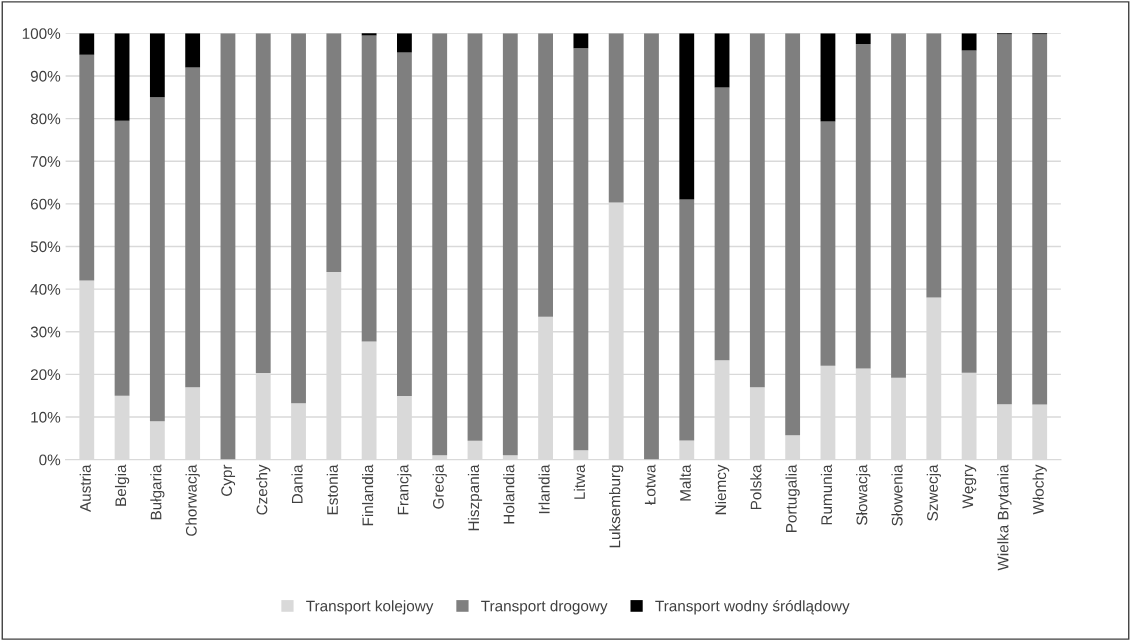  I want to click on y-tick-label: 30%, so click(45, 332).